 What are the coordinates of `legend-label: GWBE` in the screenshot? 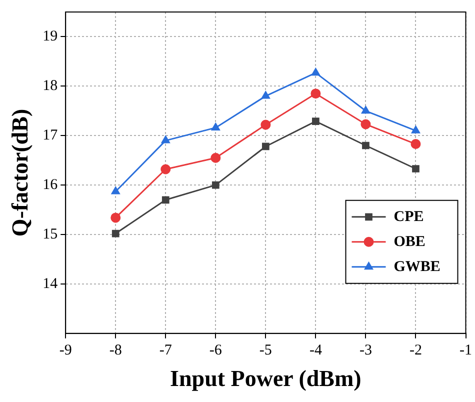 It's located at (417, 266).